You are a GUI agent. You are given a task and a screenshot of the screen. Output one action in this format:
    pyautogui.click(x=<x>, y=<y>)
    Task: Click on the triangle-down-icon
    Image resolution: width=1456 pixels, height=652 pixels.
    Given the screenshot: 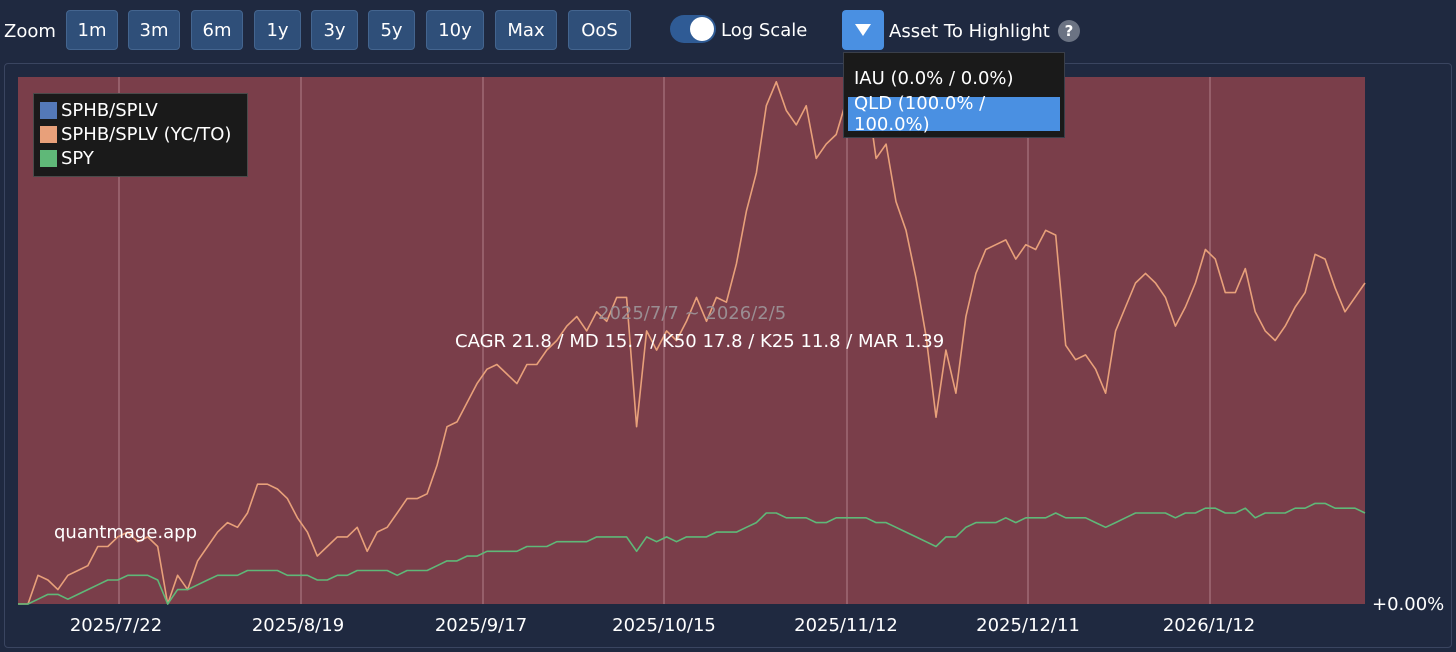 What is the action you would take?
    pyautogui.click(x=863, y=30)
    